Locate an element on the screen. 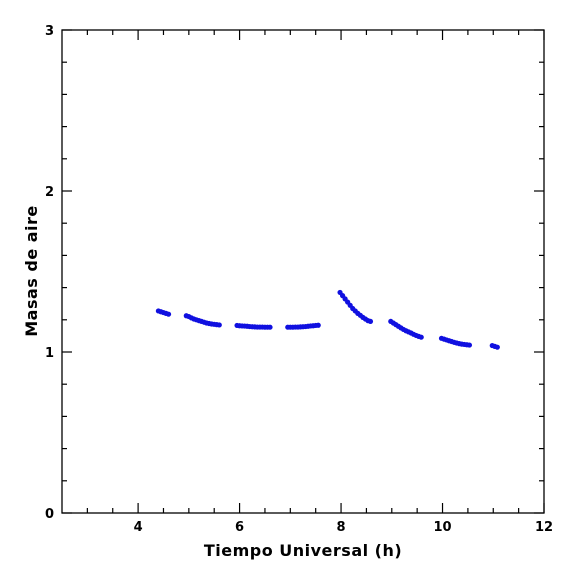 The height and width of the screenshot is (574, 574). y-tick-label: 0 is located at coordinates (49, 514).